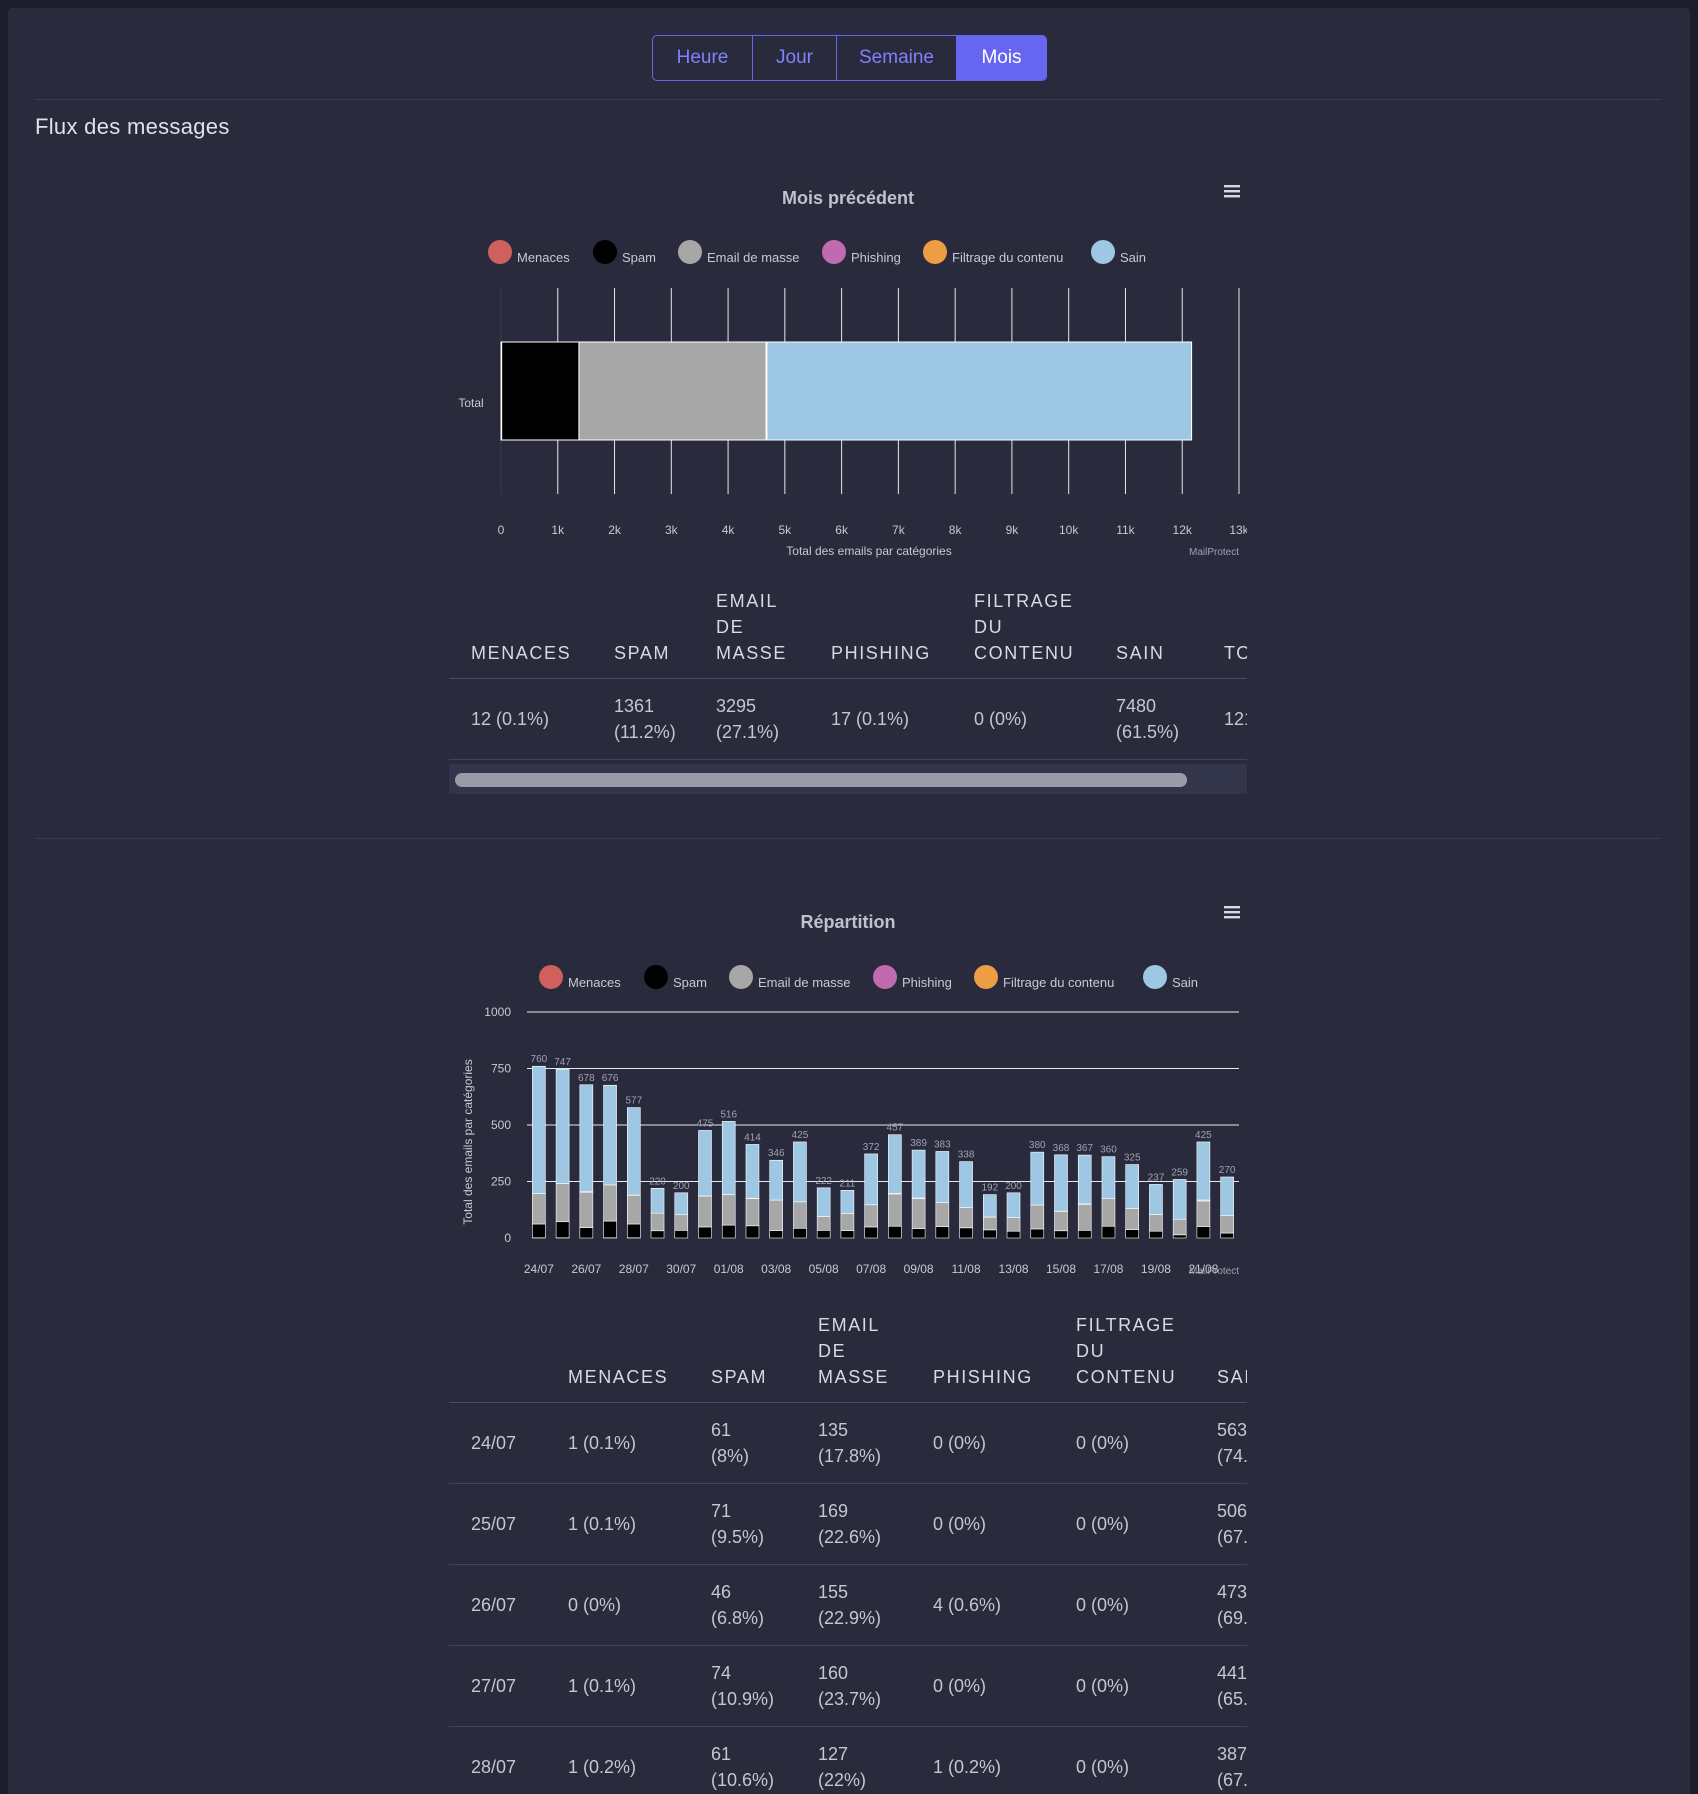 The image size is (1698, 1794). Describe the element at coordinates (789, 977) in the screenshot. I see `chart2-legend-item-email-de-masse: Email de masse` at that location.